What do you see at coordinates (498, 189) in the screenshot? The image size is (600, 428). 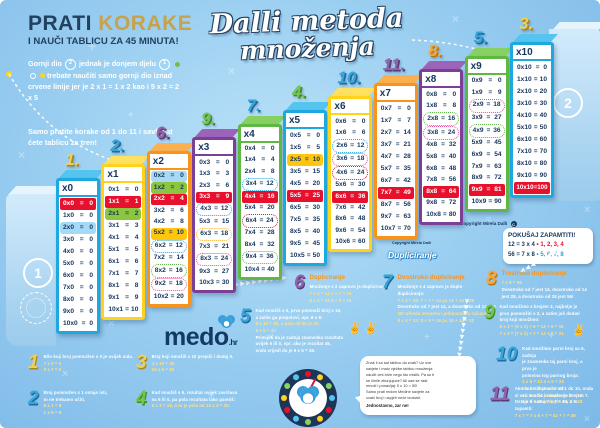 I see `row-part: 81` at bounding box center [498, 189].